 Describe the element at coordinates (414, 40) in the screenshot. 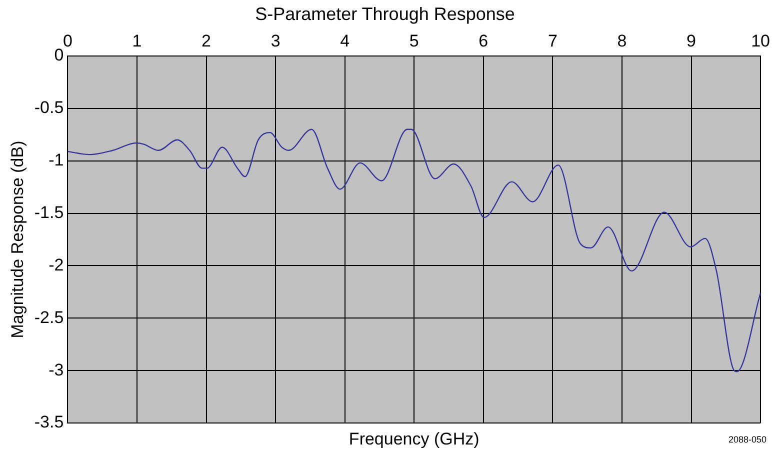

I see `x-tick-label: 5` at that location.